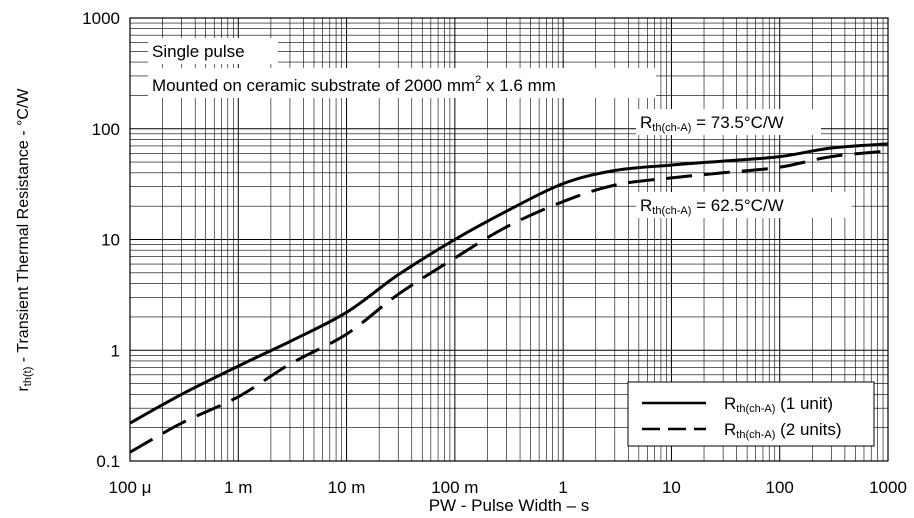 The width and height of the screenshot is (914, 518). What do you see at coordinates (737, 205) in the screenshot?
I see `annotation-r2-rest: = 62.5°C/W` at bounding box center [737, 205].